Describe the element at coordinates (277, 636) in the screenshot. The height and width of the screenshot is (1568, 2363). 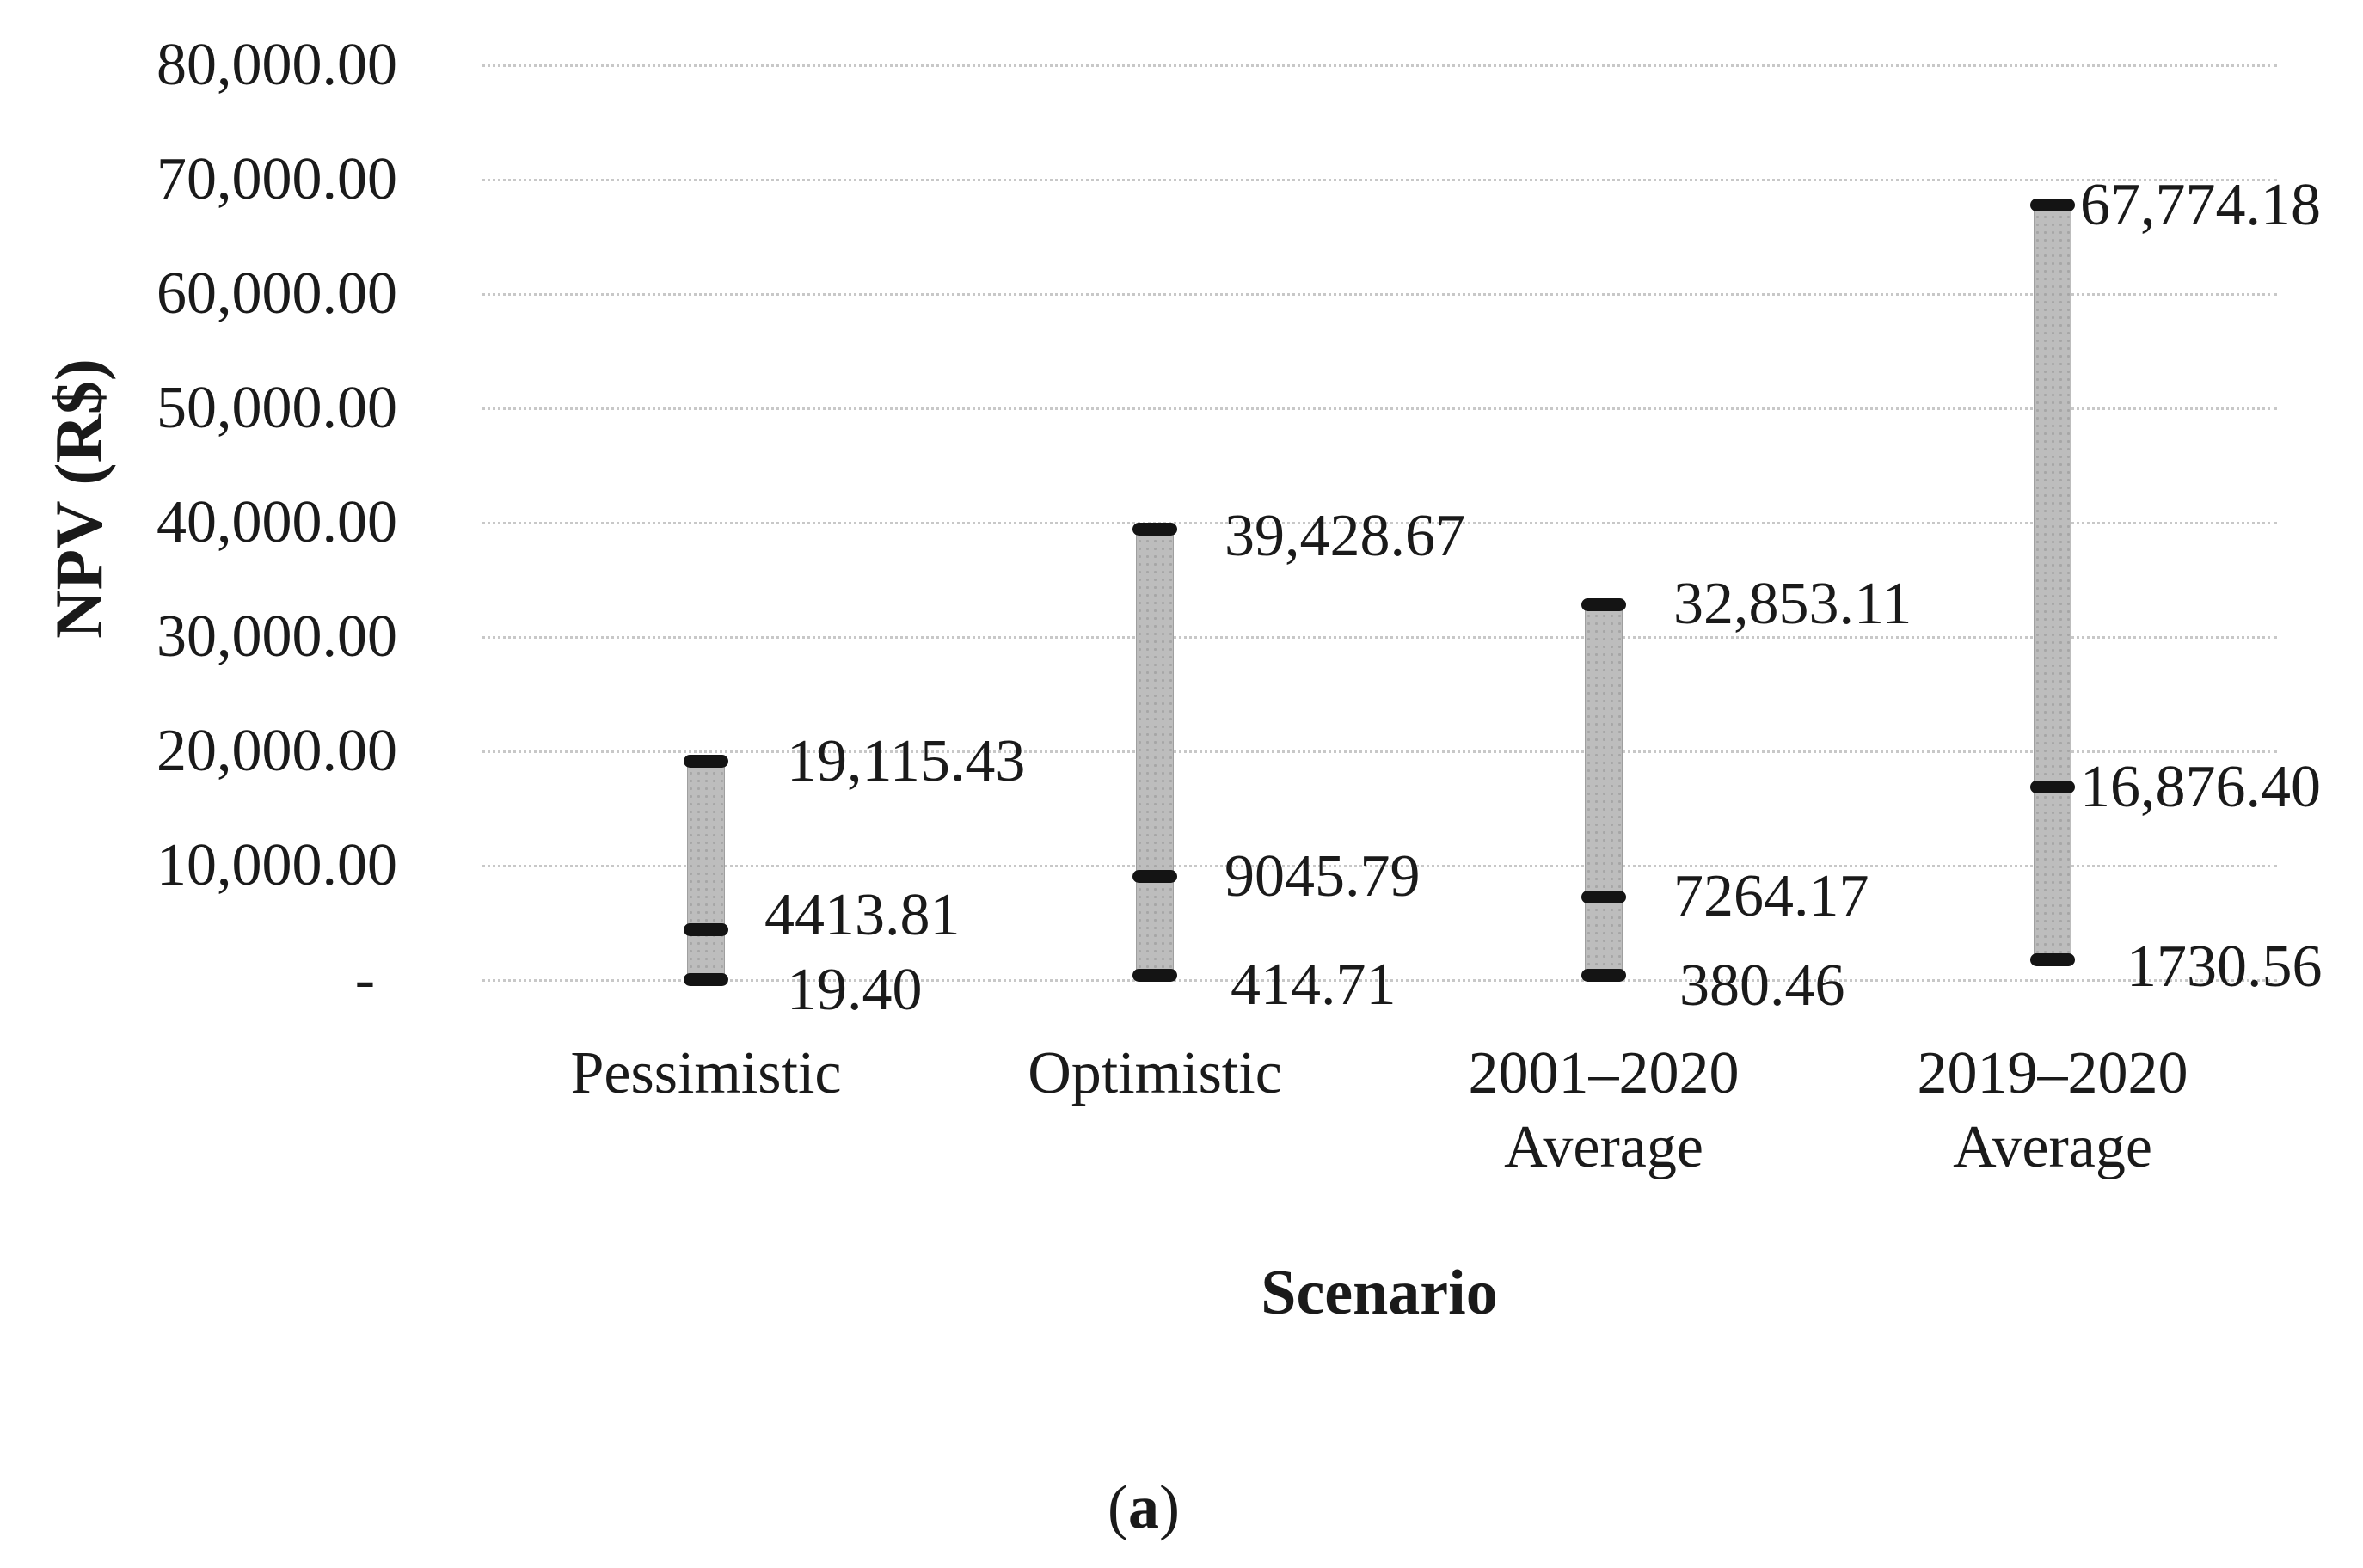
I see `y-tick-label: 30,000.00` at that location.